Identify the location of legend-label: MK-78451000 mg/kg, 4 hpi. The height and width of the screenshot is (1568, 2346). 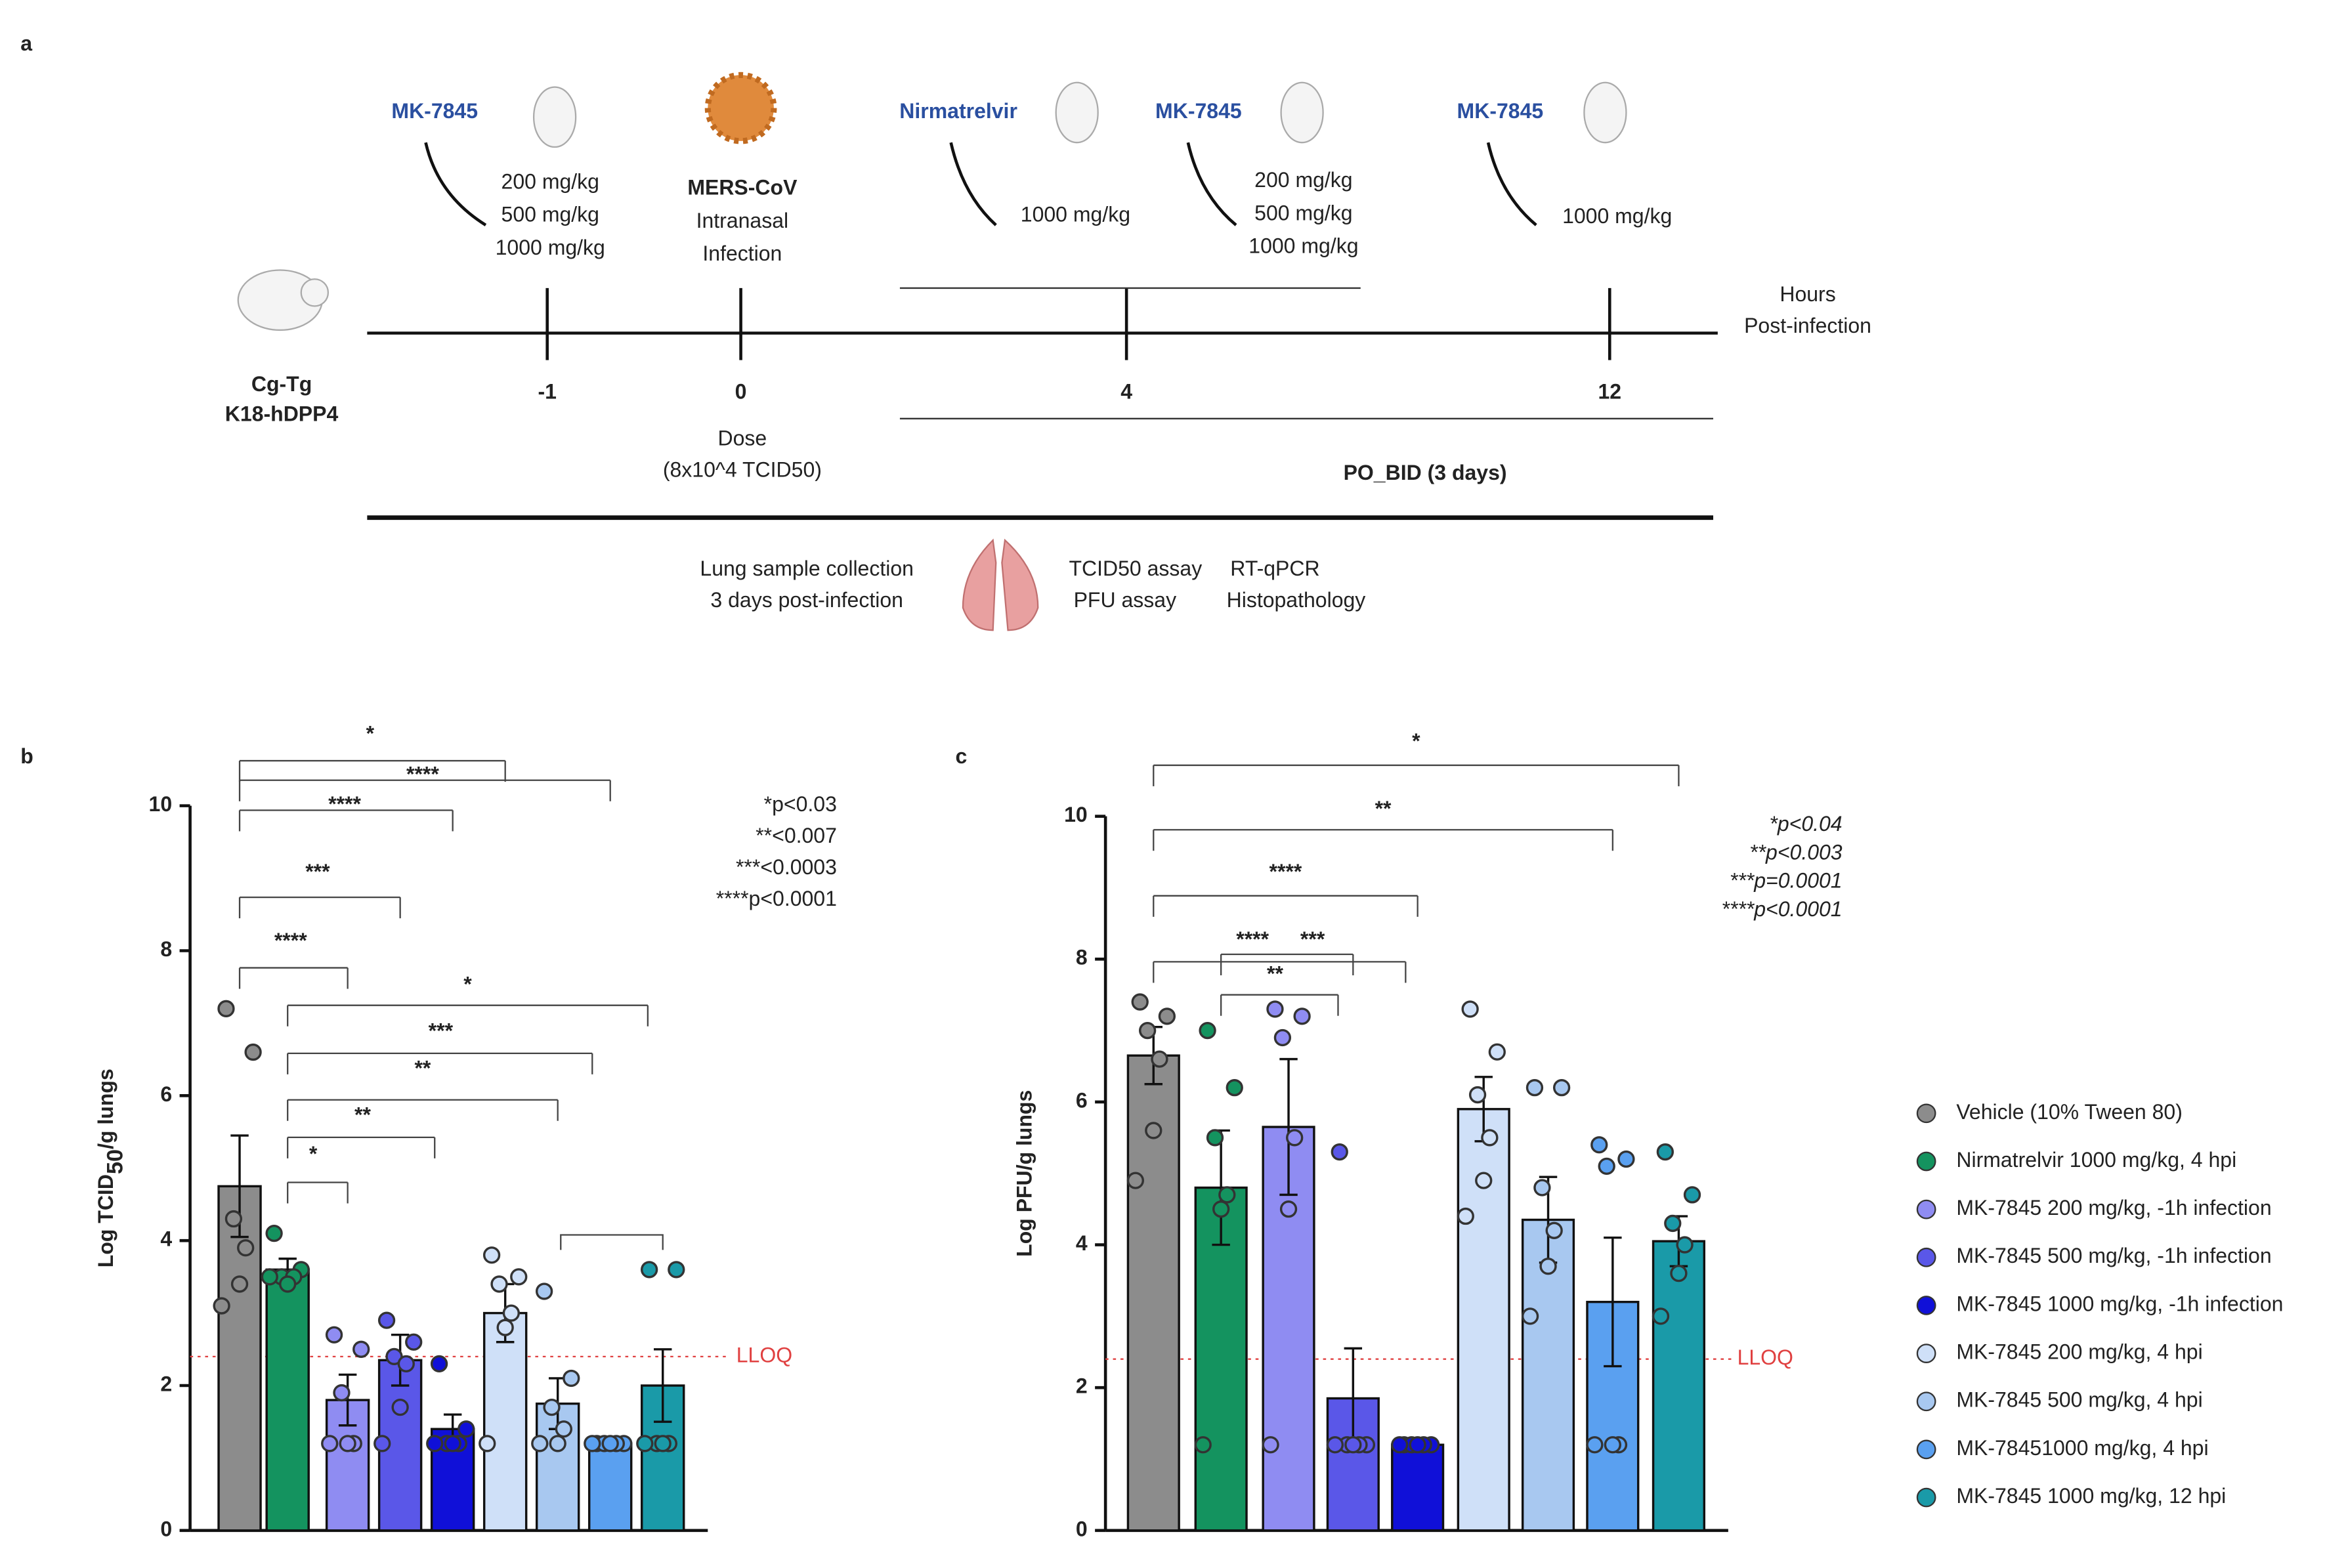
(2082, 1448).